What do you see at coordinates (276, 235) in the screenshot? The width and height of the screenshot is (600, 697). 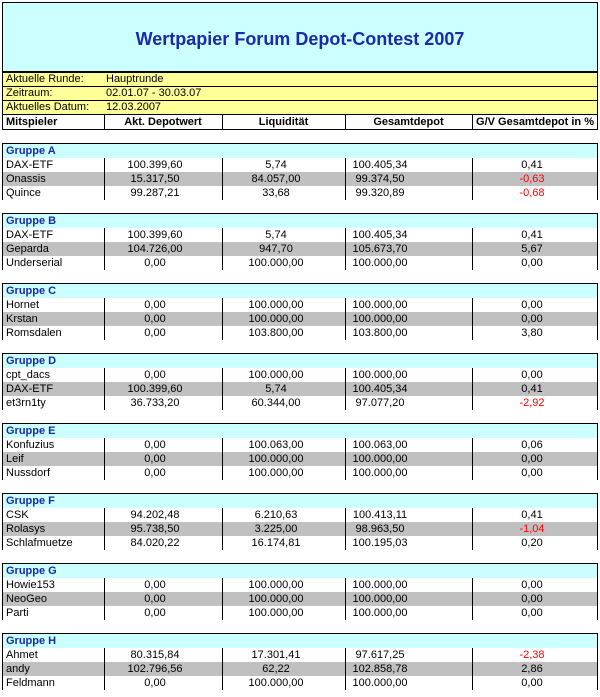 I see `cell-value: 5,74` at bounding box center [276, 235].